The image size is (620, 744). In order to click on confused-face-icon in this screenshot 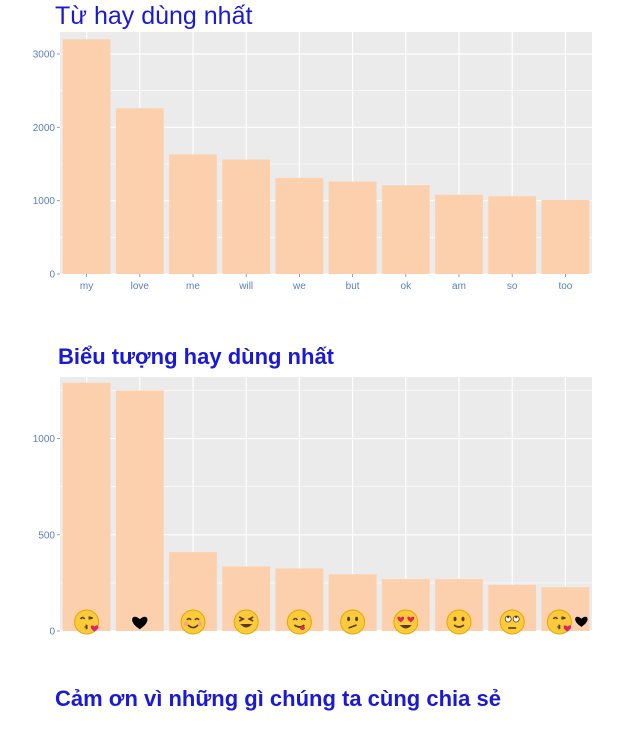, I will do `click(353, 622)`.